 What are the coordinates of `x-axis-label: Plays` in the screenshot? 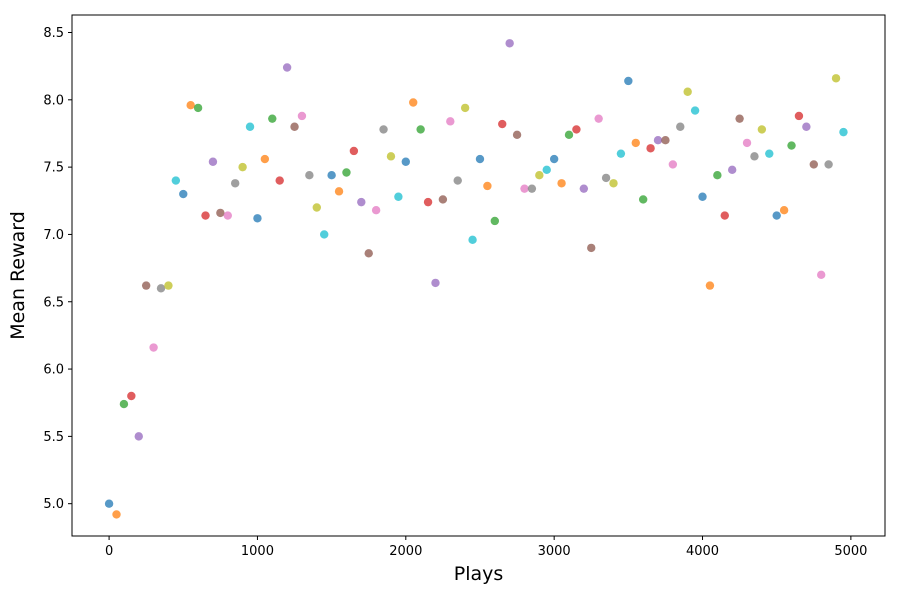 It's located at (479, 574).